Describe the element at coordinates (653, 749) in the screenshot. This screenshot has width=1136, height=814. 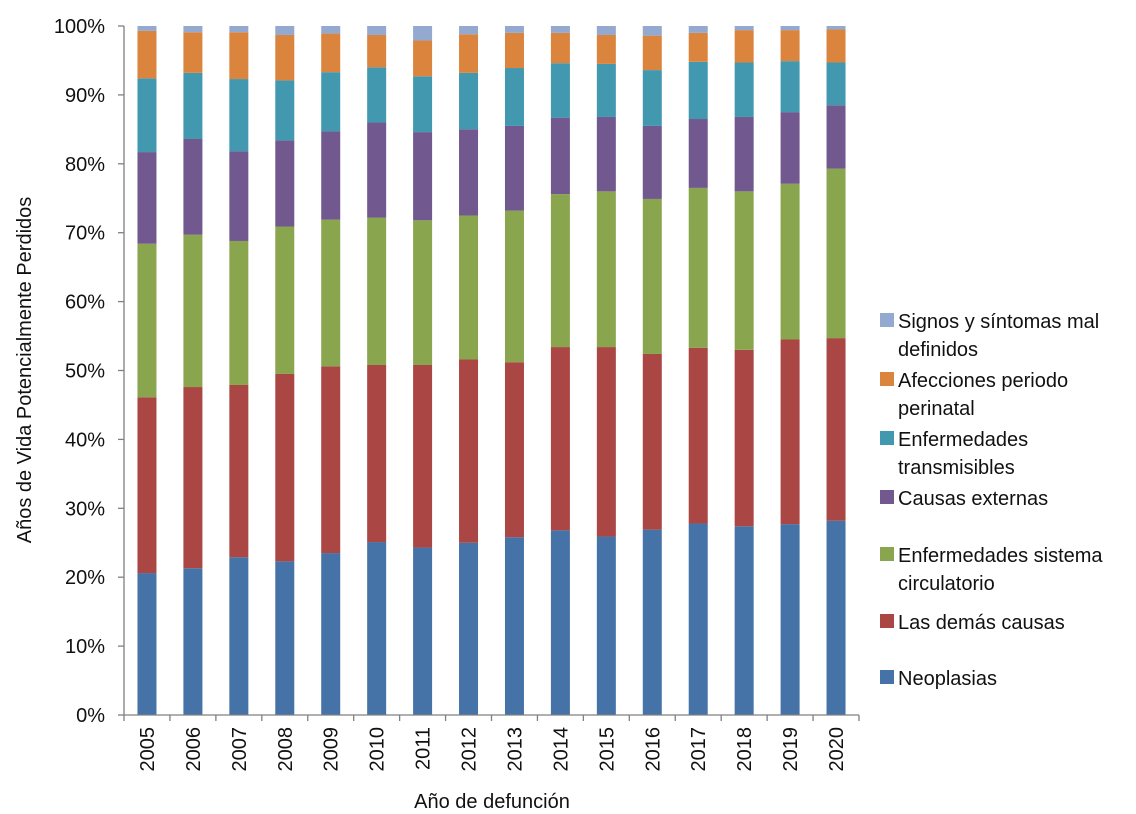
I see `x-tick-label: 2016` at that location.